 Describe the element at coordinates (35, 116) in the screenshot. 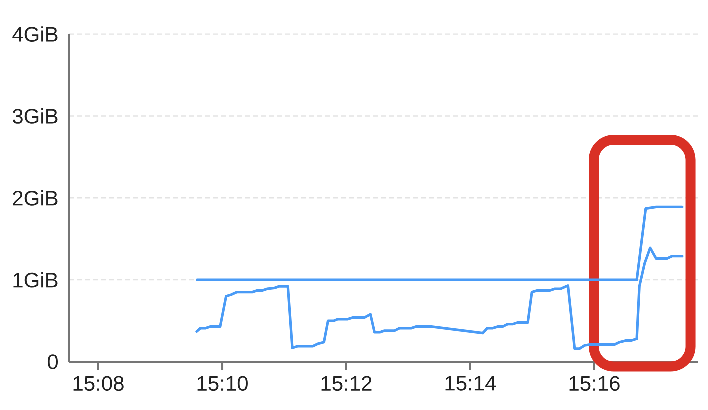

I see `y-tick-label: 3GiB` at that location.